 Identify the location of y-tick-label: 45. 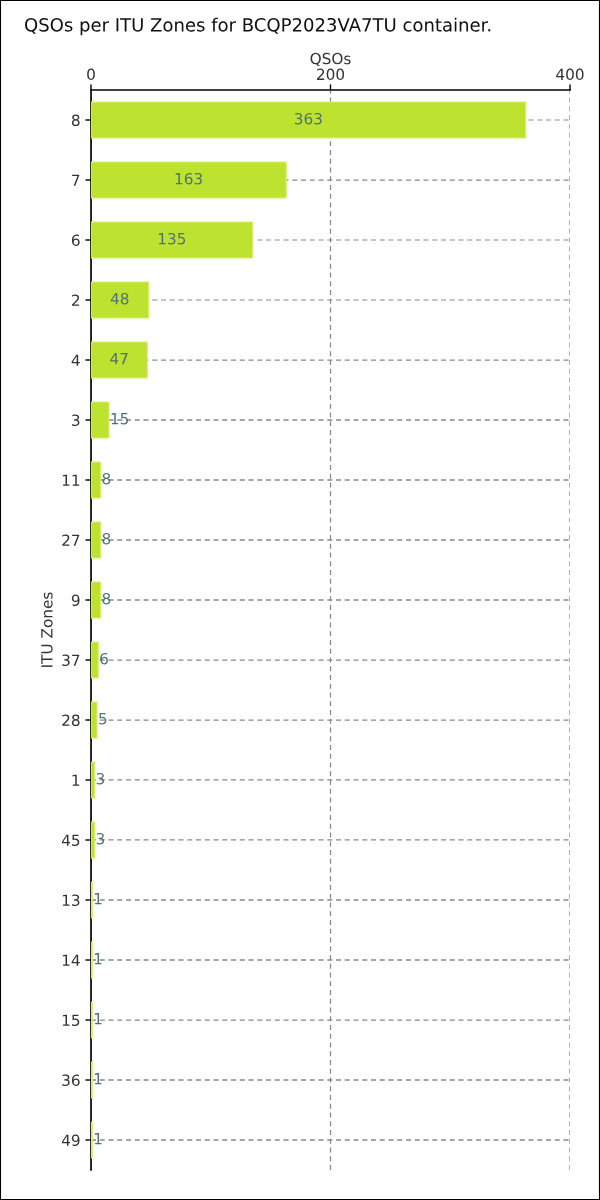
(70, 840).